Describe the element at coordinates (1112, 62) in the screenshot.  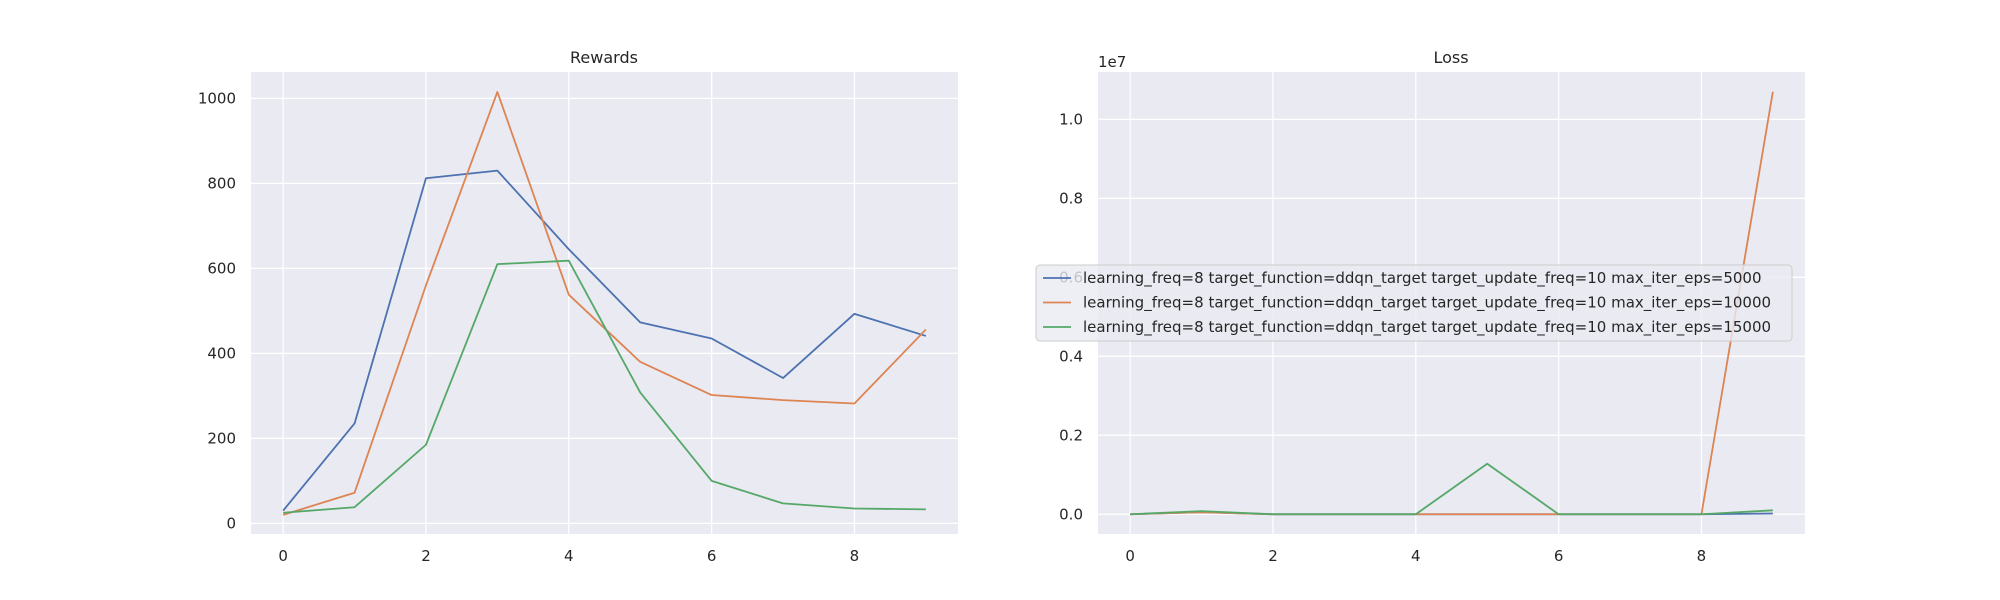
I see `offset-text: 1e7` at that location.